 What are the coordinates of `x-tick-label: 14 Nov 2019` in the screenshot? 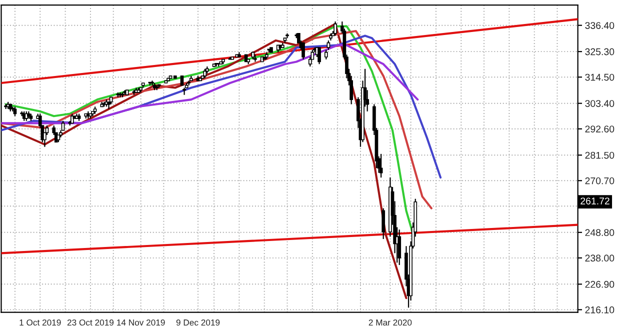 It's located at (141, 322).